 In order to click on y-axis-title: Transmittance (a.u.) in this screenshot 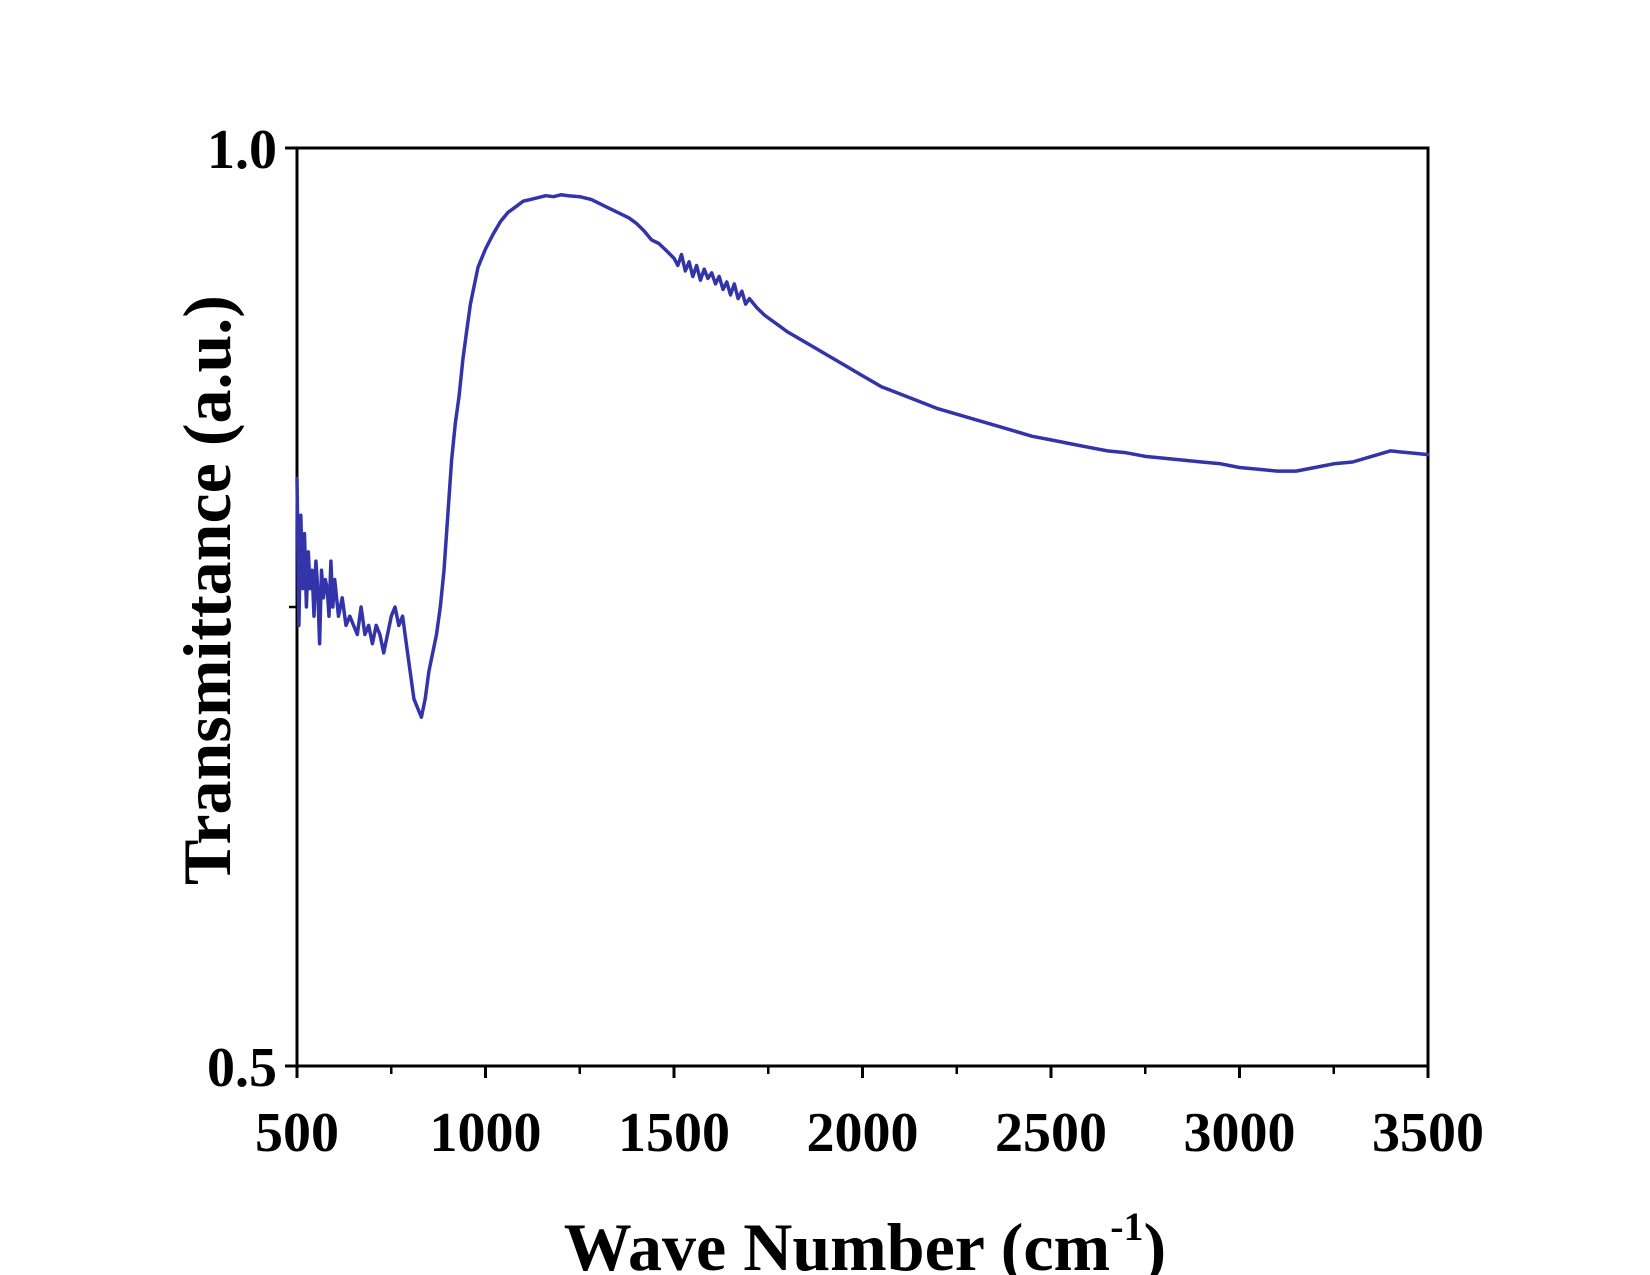, I will do `click(207, 590)`.